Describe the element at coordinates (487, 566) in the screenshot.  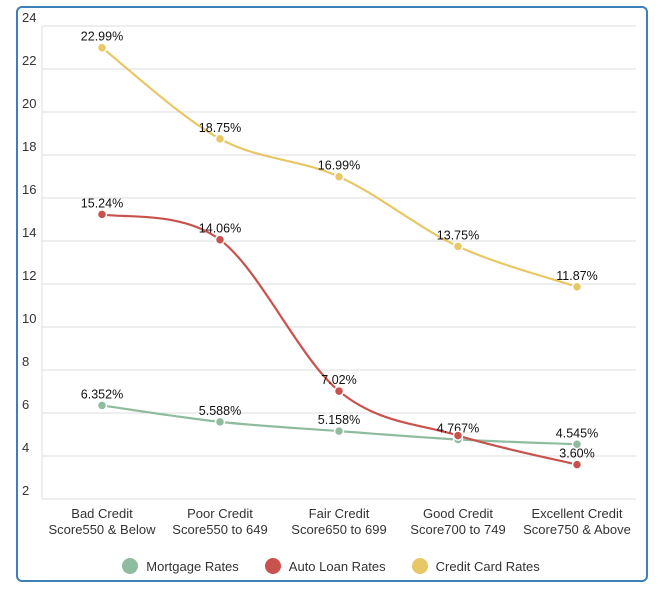
I see `legend-label: Credit Card Rates` at that location.